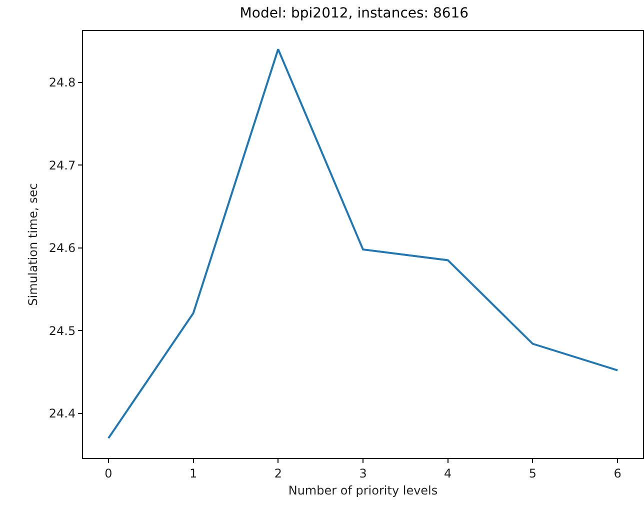 This screenshot has height=513, width=644. Describe the element at coordinates (62, 83) in the screenshot. I see `y-tick-label: 24.8` at that location.